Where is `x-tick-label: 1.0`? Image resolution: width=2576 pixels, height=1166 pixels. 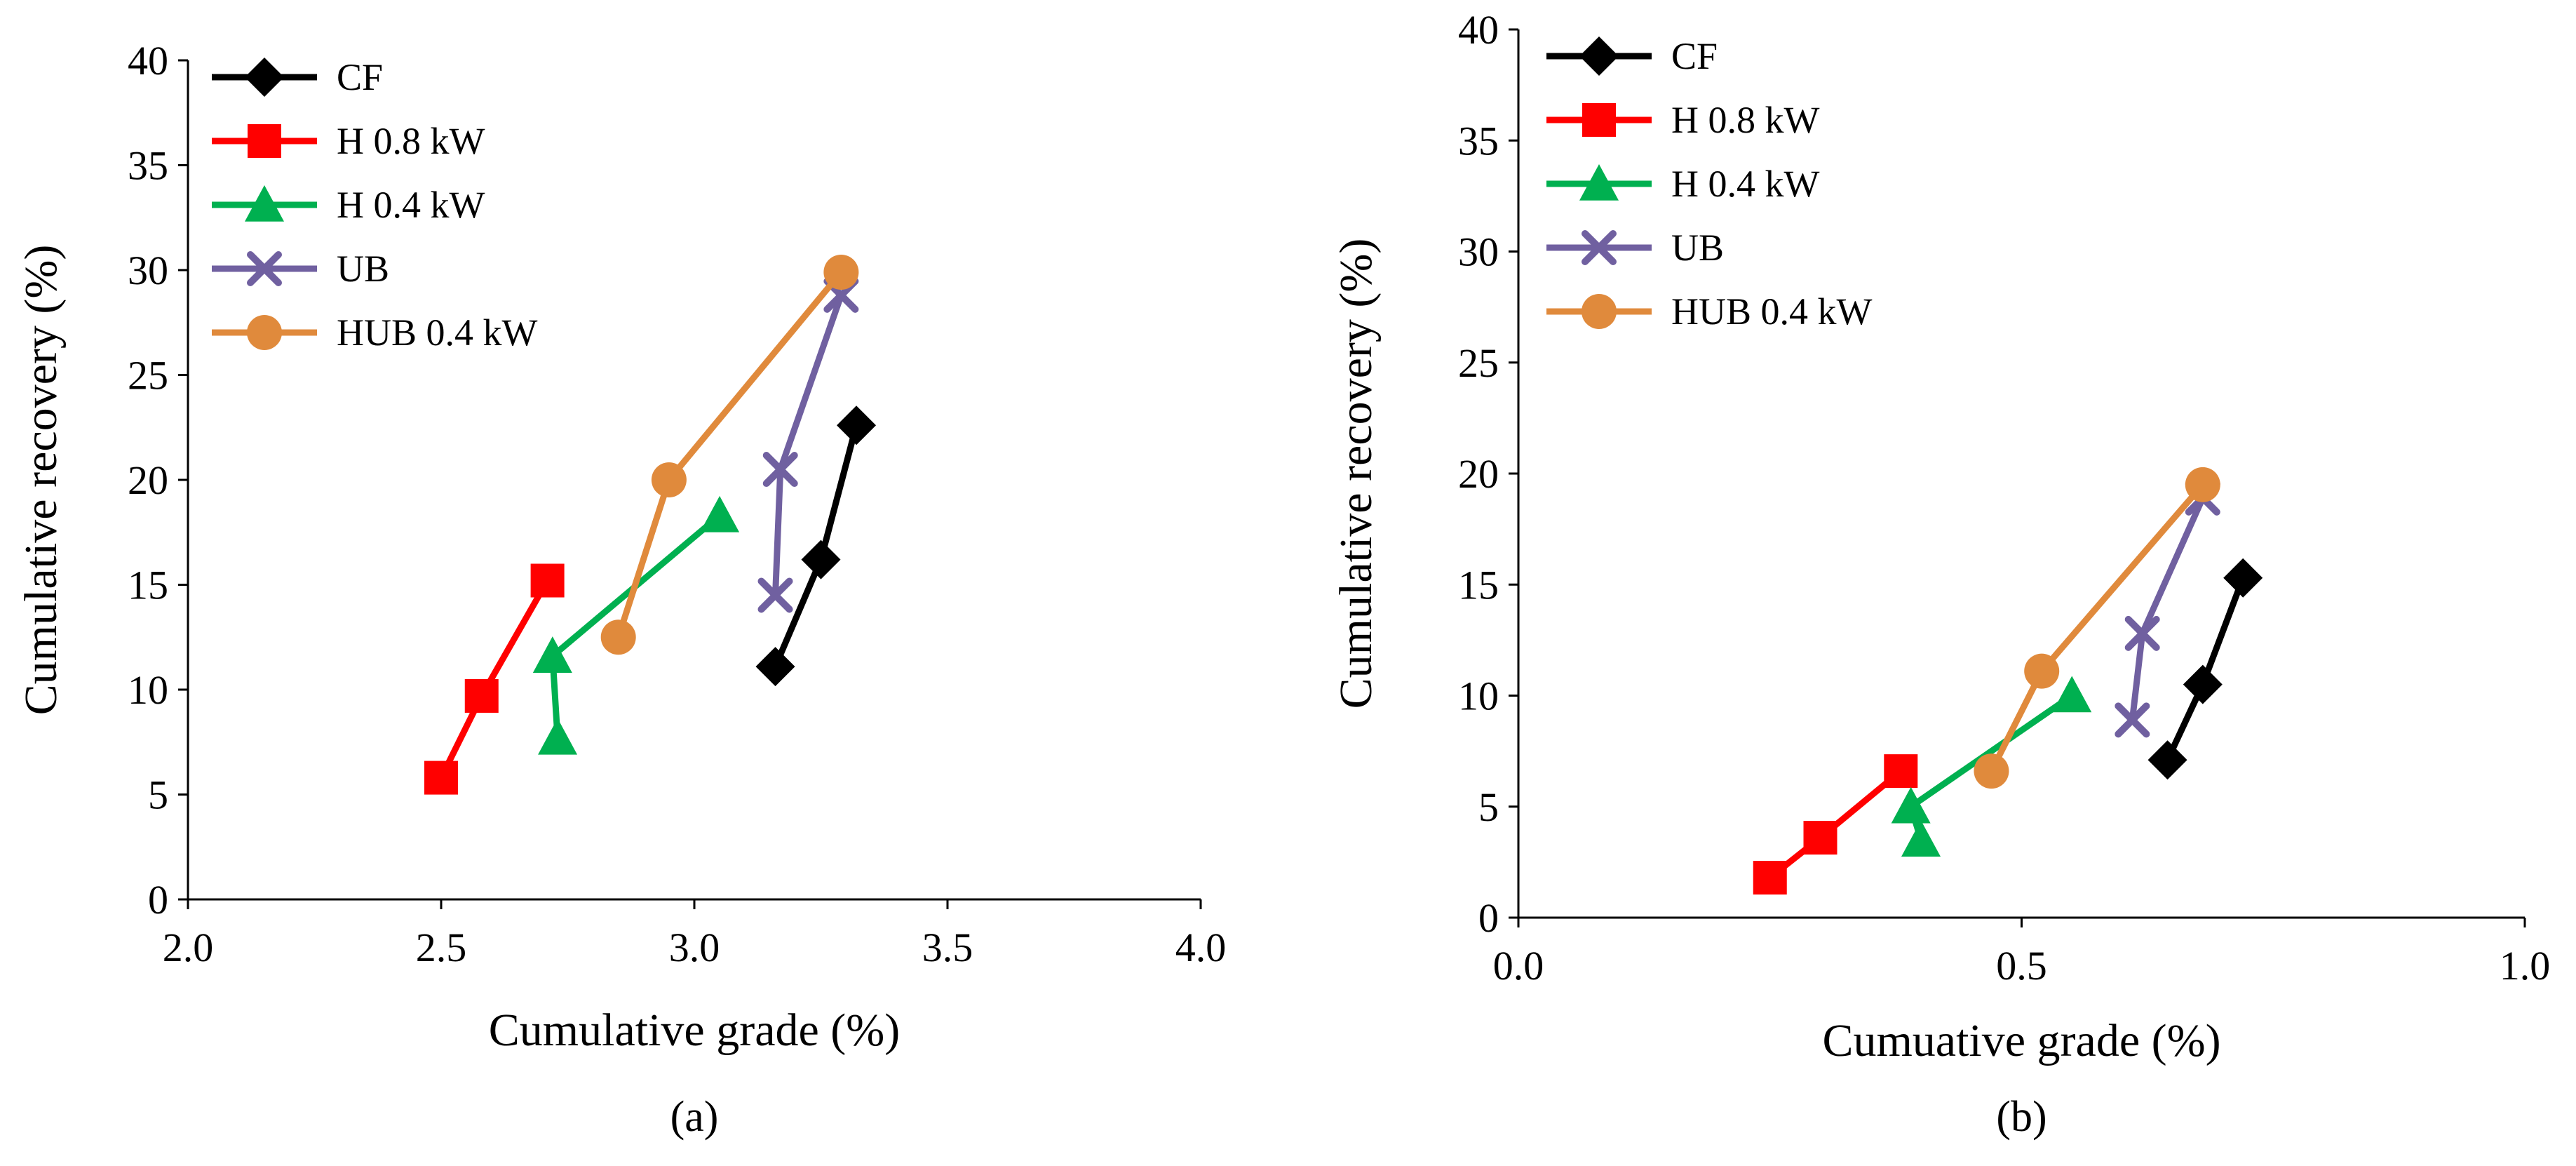
x-tick-label: 1.0 is located at coordinates (2525, 966).